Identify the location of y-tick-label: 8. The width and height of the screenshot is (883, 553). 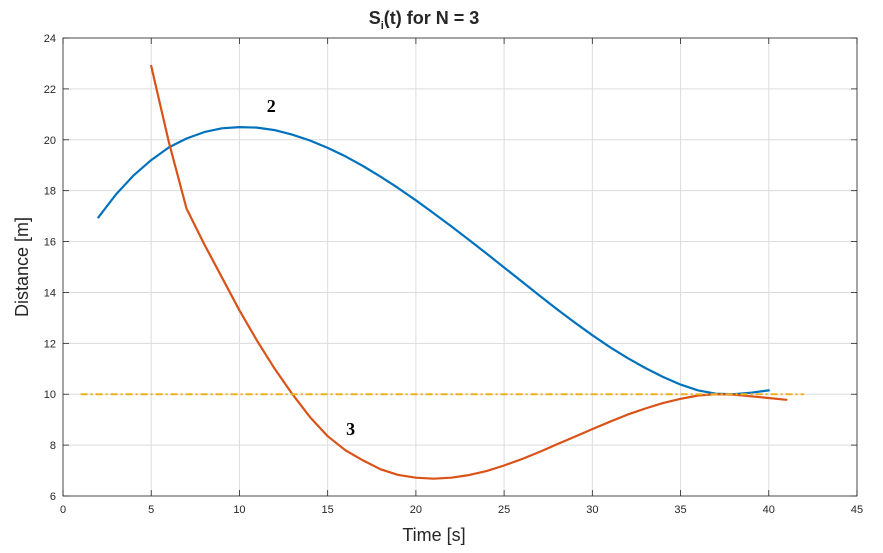
(53, 446).